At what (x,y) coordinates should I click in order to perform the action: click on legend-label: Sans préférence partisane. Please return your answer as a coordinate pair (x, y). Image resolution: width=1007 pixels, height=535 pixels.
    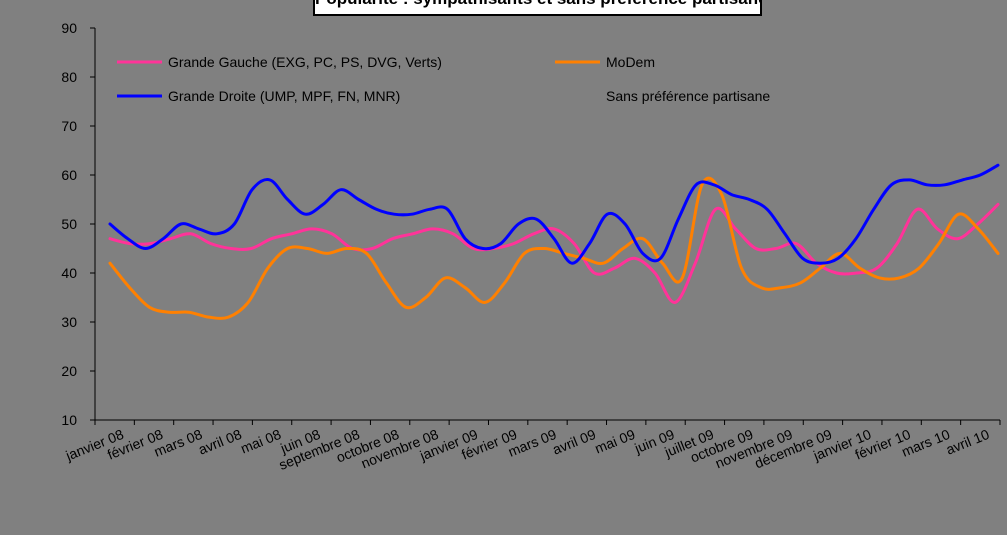
    Looking at the image, I should click on (688, 96).